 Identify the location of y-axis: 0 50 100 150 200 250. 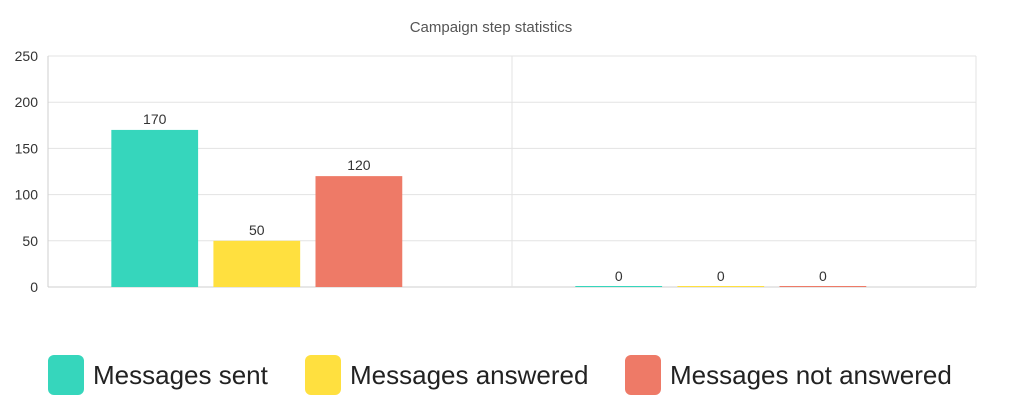
(27, 171).